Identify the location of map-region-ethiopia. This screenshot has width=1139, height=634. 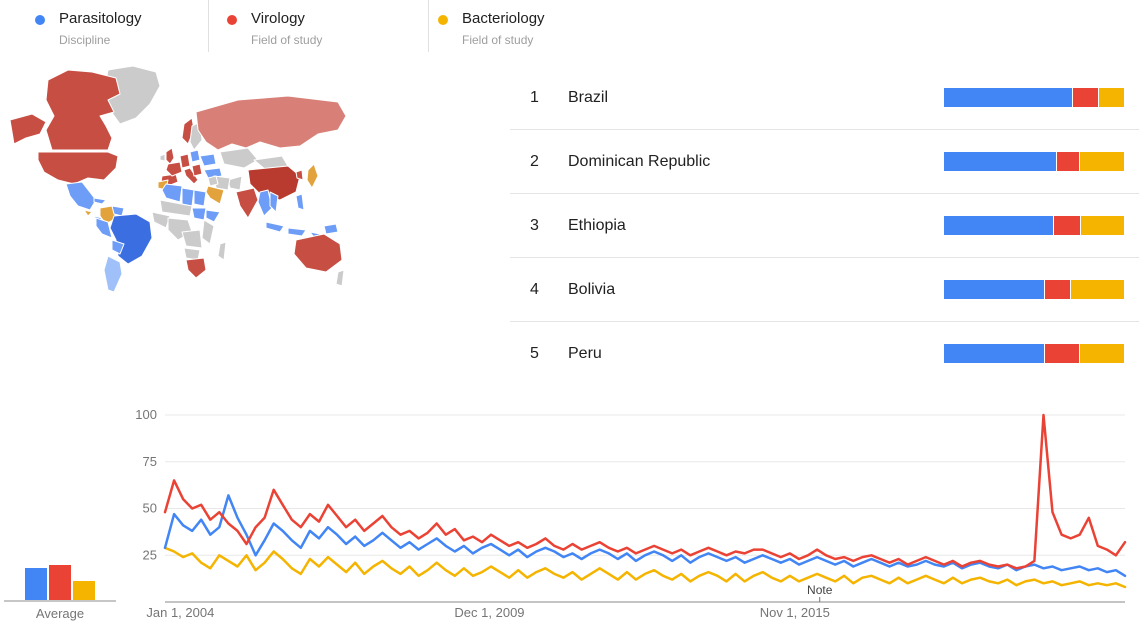
(213, 216).